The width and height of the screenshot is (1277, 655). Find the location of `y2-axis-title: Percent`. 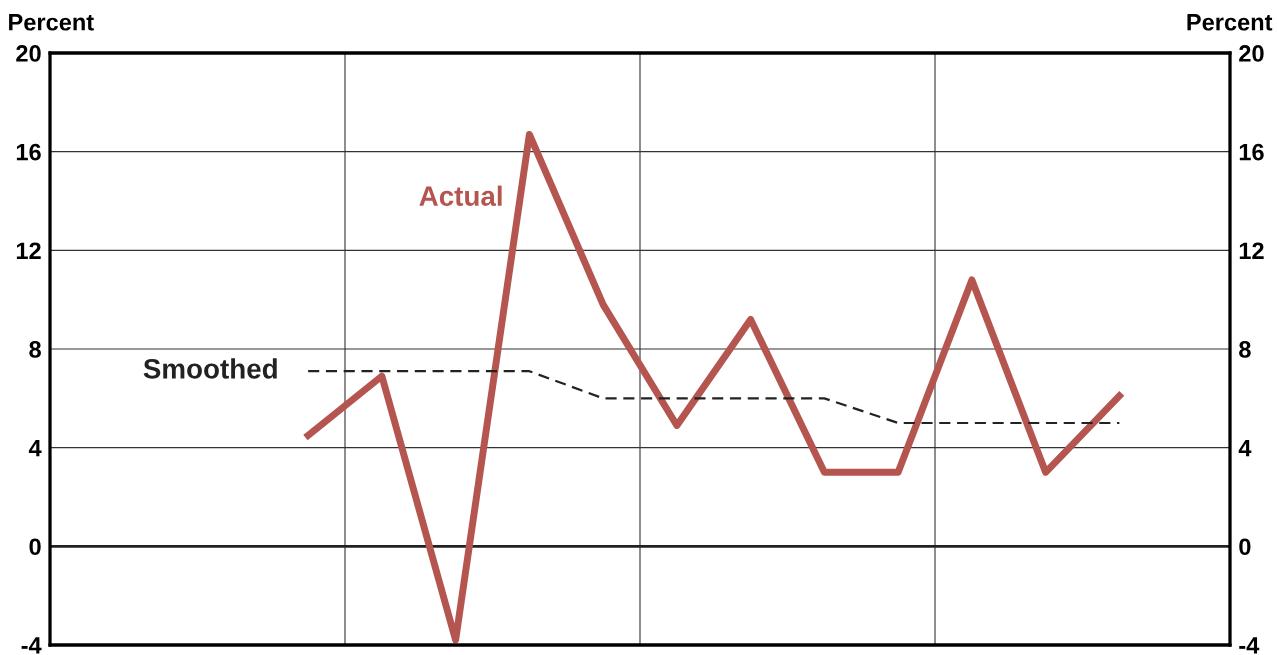

y2-axis-title: Percent is located at coordinates (1230, 22).